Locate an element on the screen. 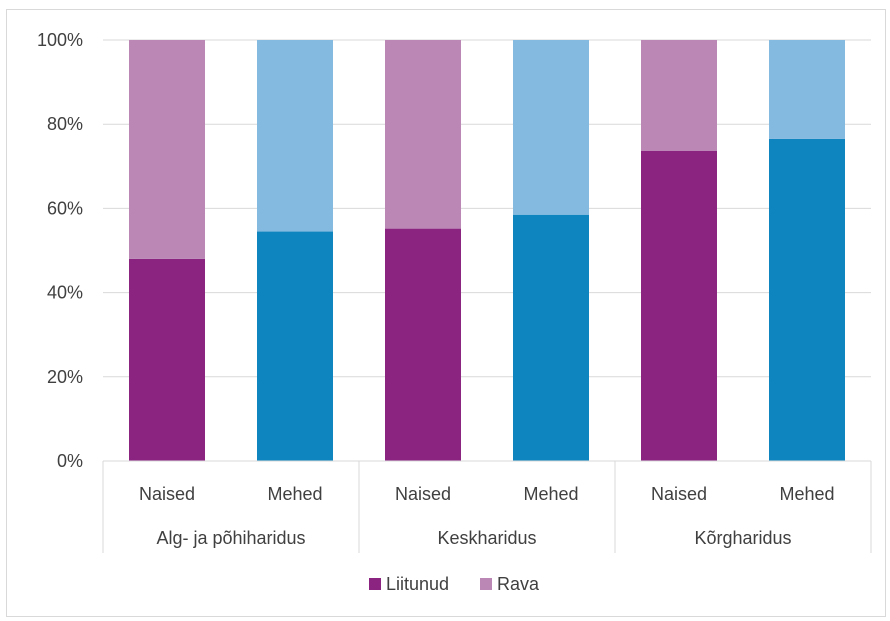 The width and height of the screenshot is (890, 621). y-tick-label: 40% is located at coordinates (65, 293).